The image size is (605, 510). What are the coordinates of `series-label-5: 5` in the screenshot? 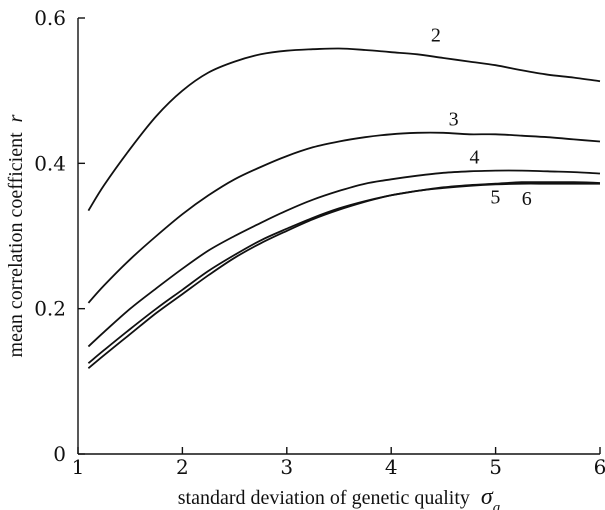 It's located at (495, 197).